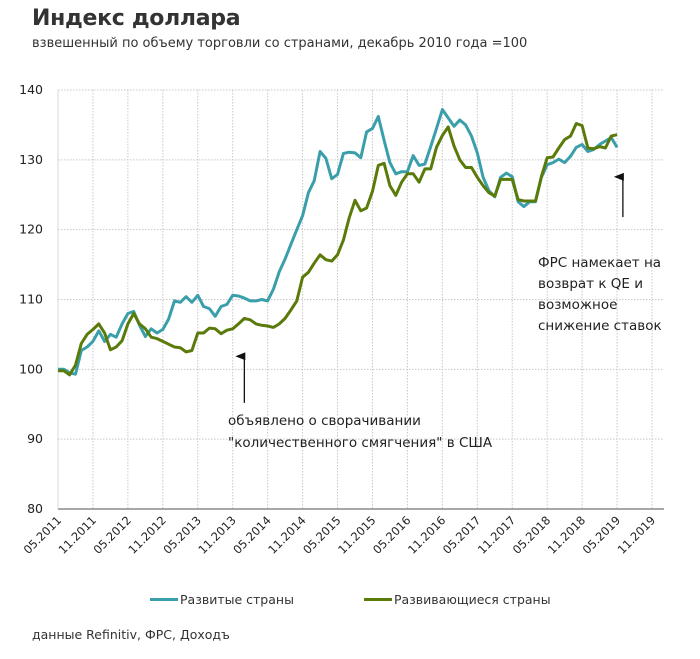 Image resolution: width=700 pixels, height=659 pixels. What do you see at coordinates (472, 599) in the screenshot?
I see `legend-label-emerging: Развивающиеся страны` at bounding box center [472, 599].